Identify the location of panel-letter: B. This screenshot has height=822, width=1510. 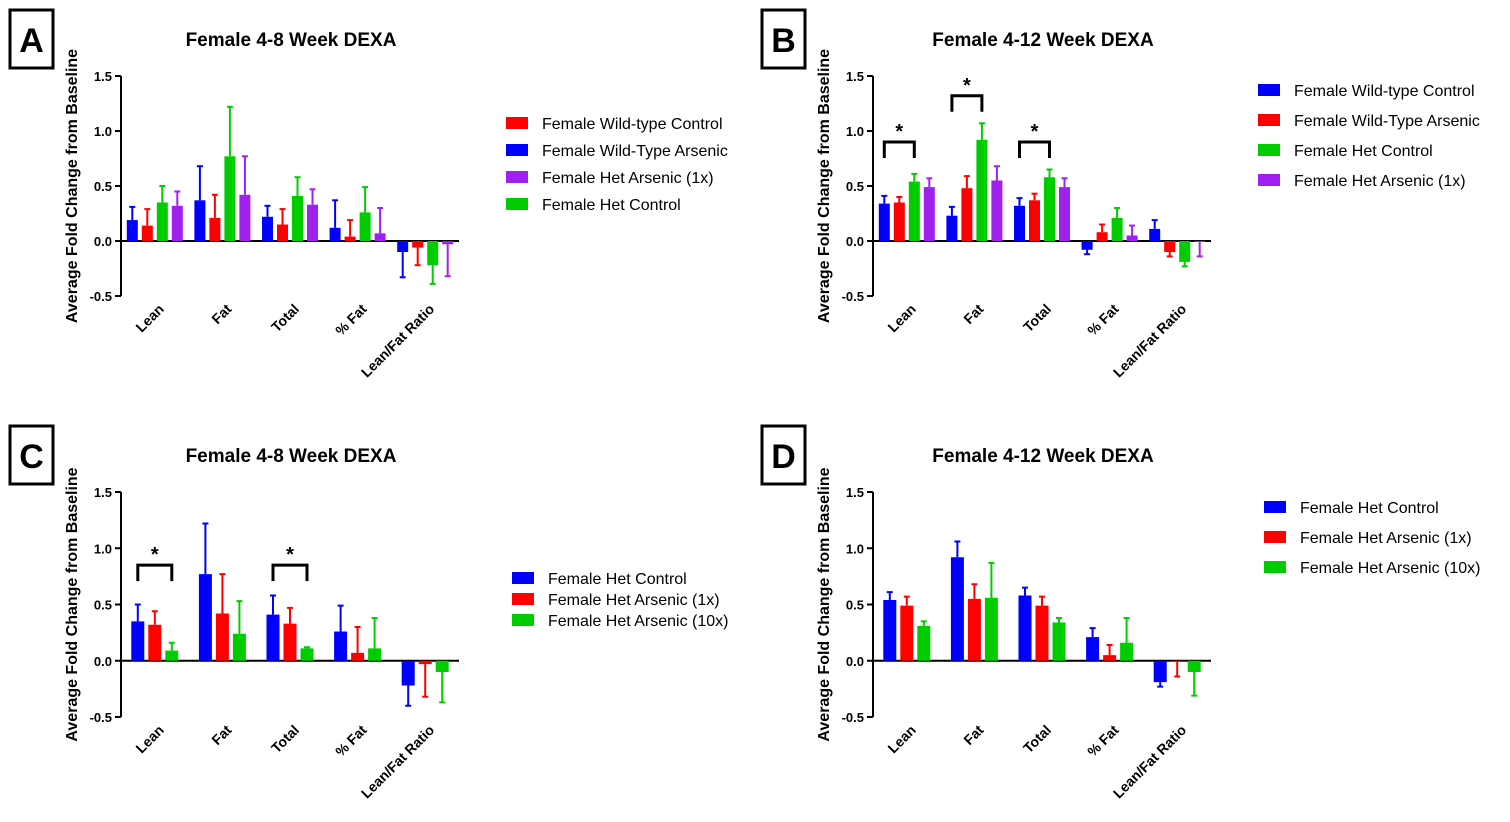
(783, 41).